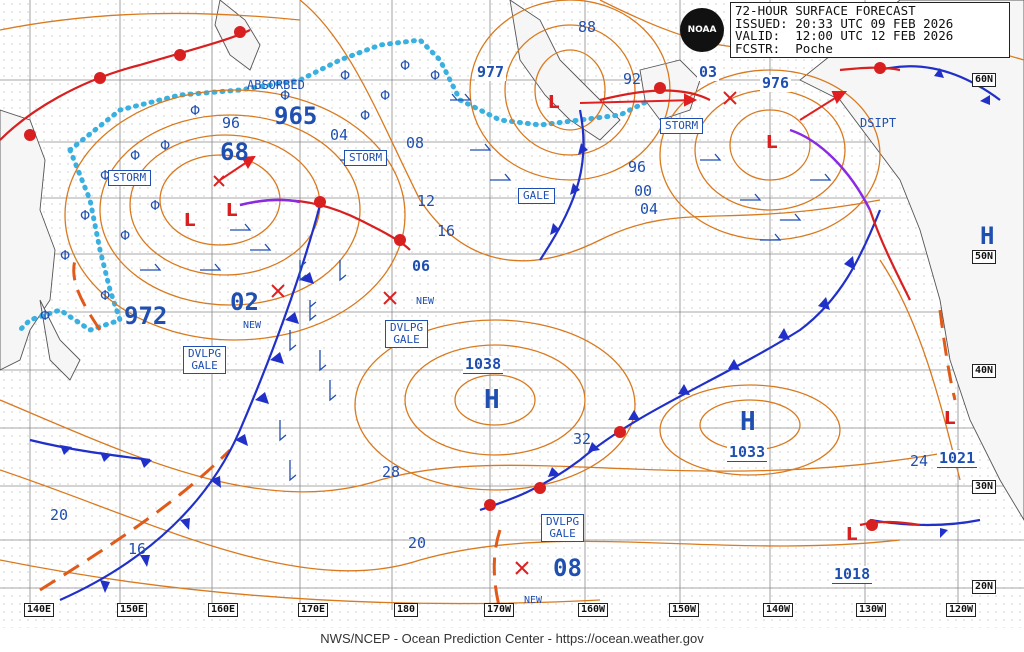 The width and height of the screenshot is (1024, 652). Describe the element at coordinates (391, 472) in the screenshot. I see `isobar-label: 28` at that location.